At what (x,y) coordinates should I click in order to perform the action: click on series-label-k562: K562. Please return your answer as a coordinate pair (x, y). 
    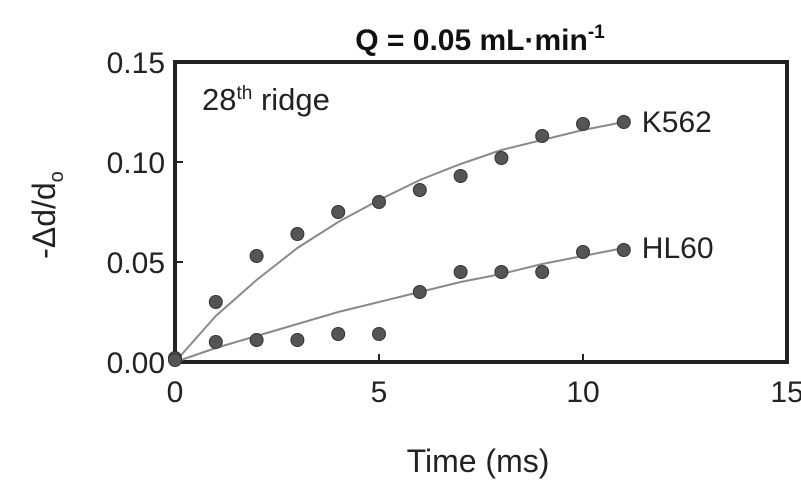
    Looking at the image, I should click on (677, 122).